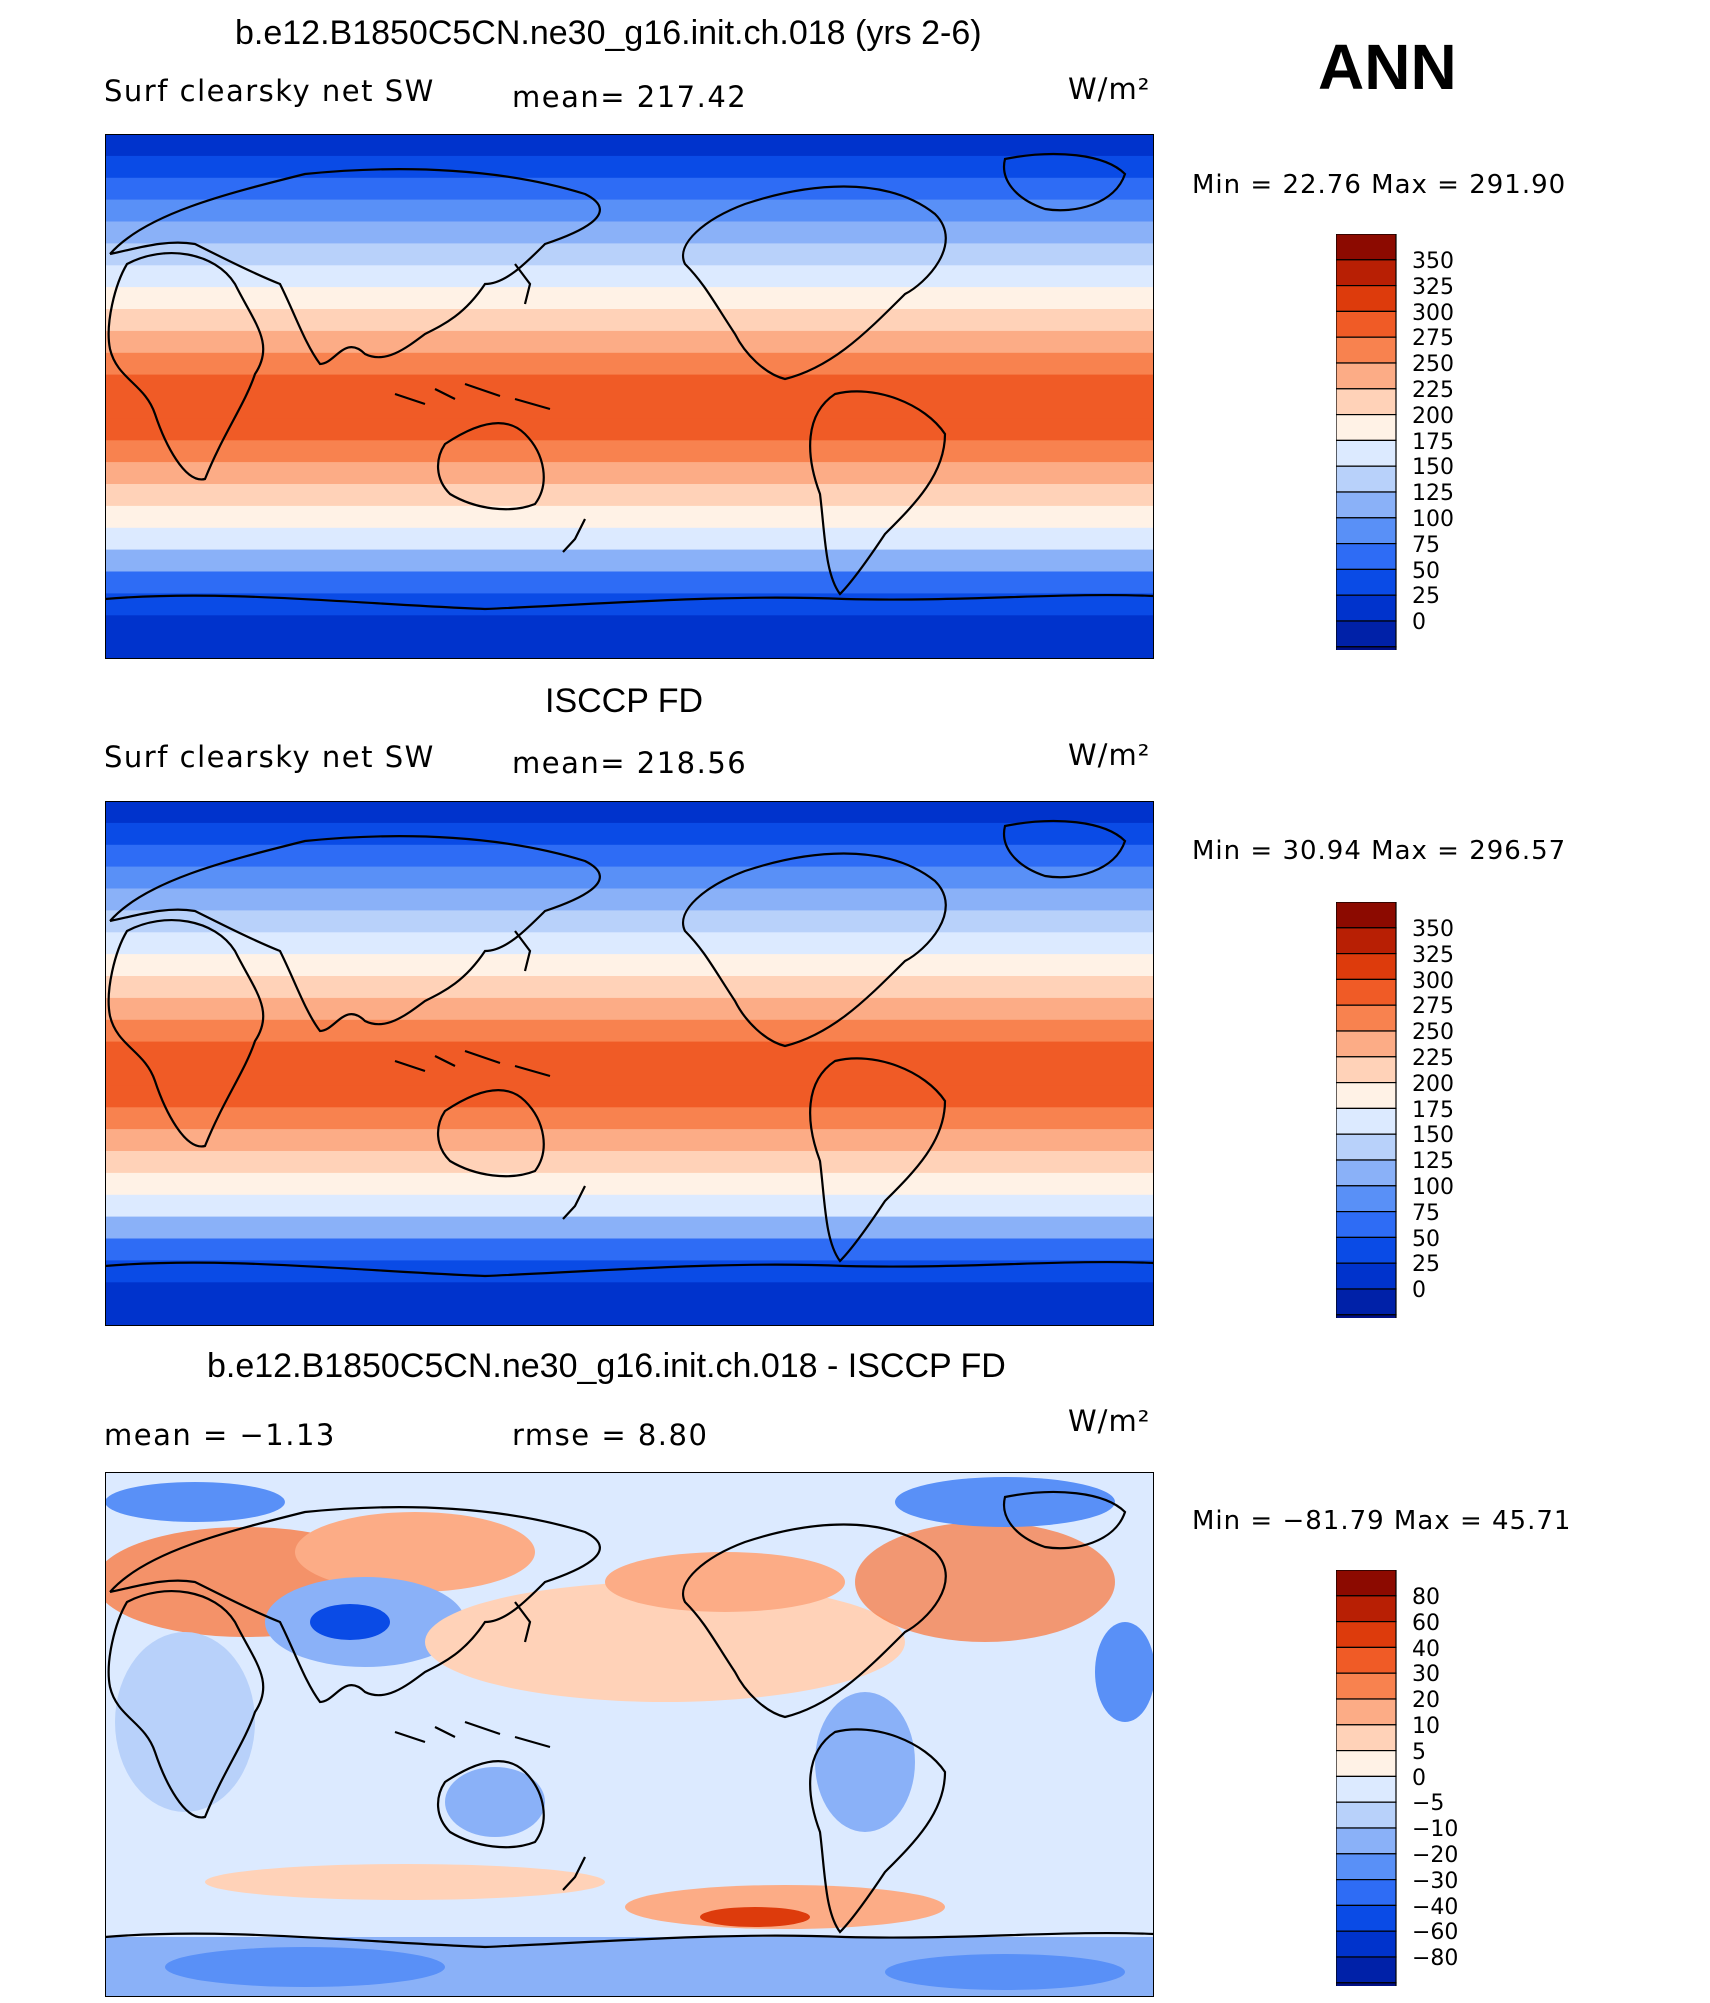 The image size is (1710, 2003). Describe the element at coordinates (269, 757) in the screenshot. I see `panel2-variable-label: Surf clearsky net SW` at that location.